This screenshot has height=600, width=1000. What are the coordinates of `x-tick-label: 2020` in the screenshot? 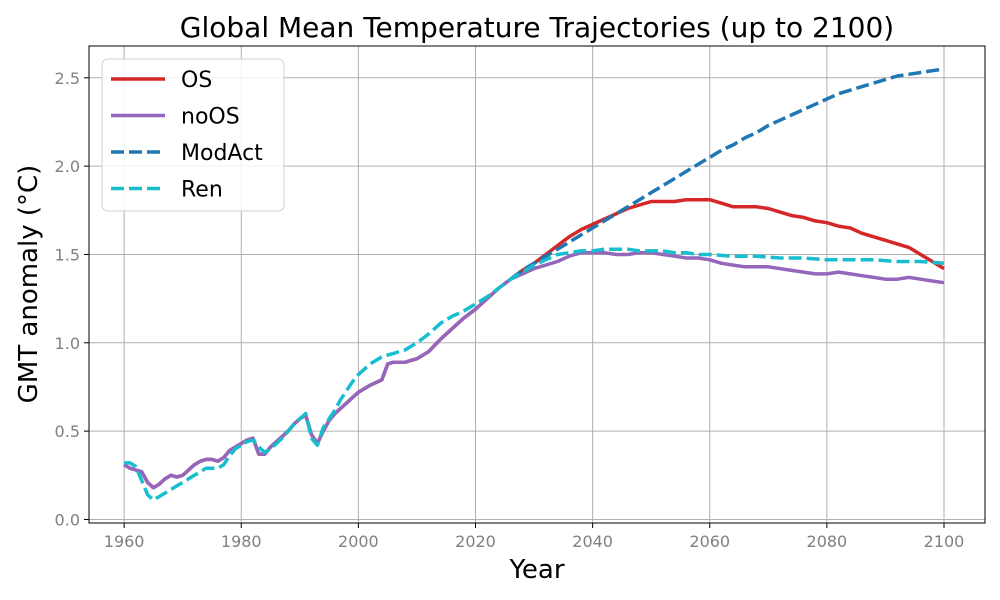 It's located at (475, 541).